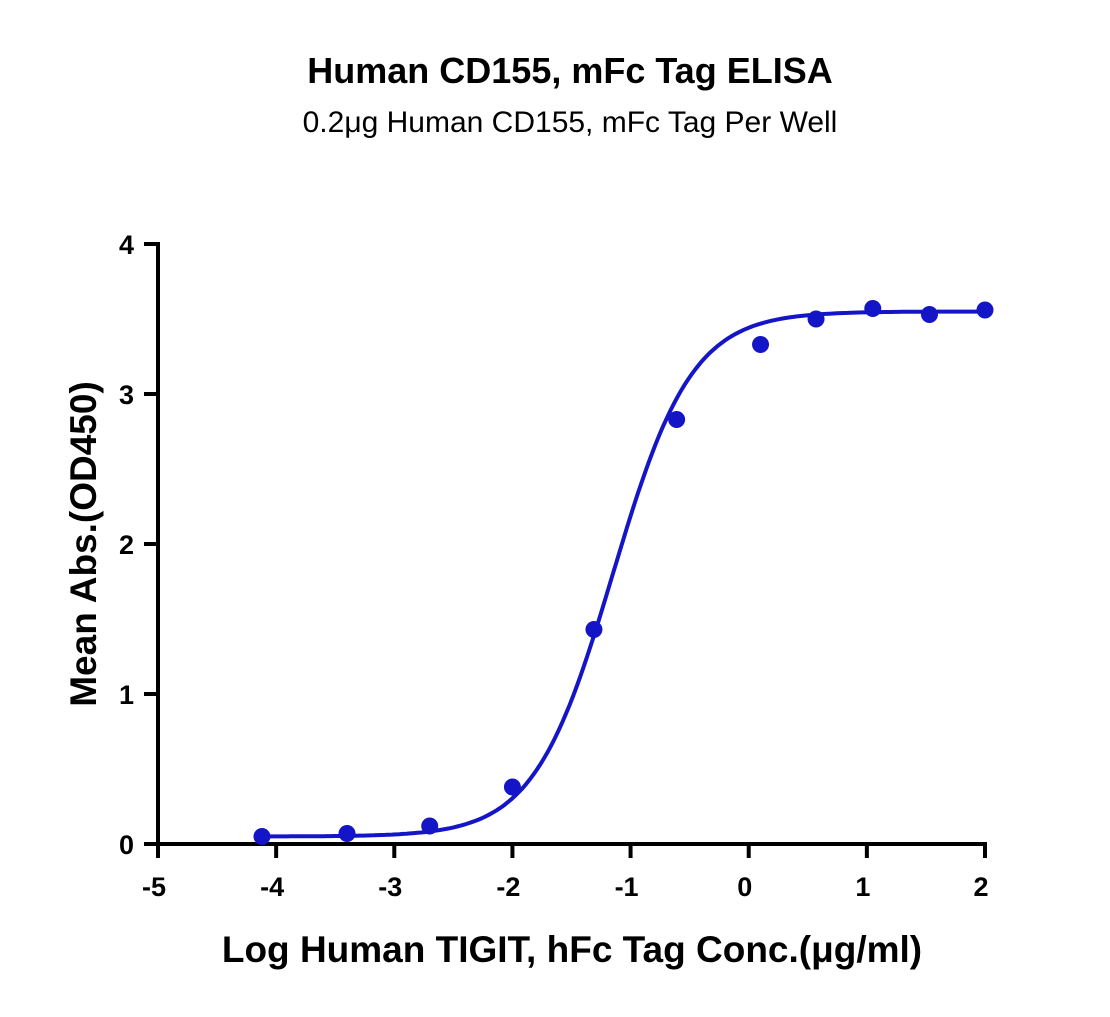  What do you see at coordinates (83, 544) in the screenshot?
I see `y-axis-label: Mean Abs.(OD450)` at bounding box center [83, 544].